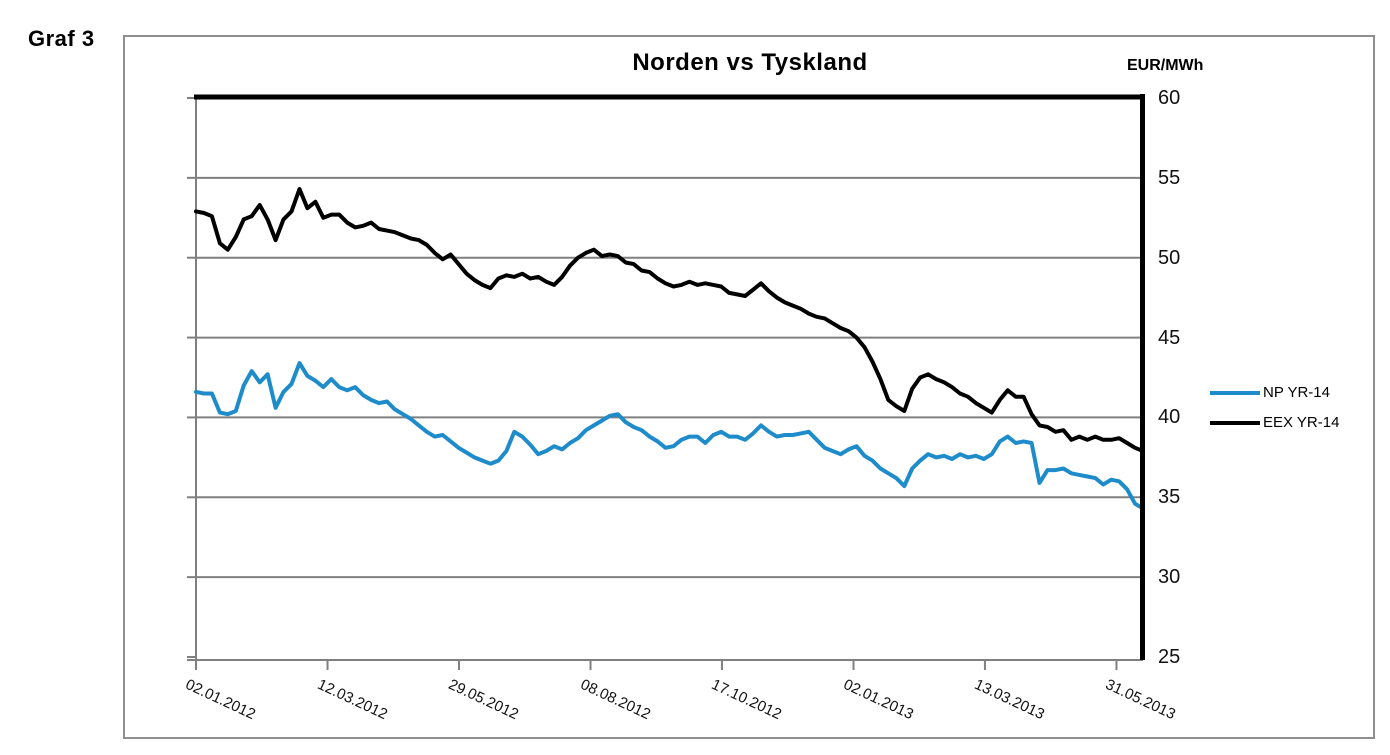 The height and width of the screenshot is (755, 1390). Describe the element at coordinates (1296, 392) in the screenshot. I see `legend-label-np: NP YR-14` at that location.